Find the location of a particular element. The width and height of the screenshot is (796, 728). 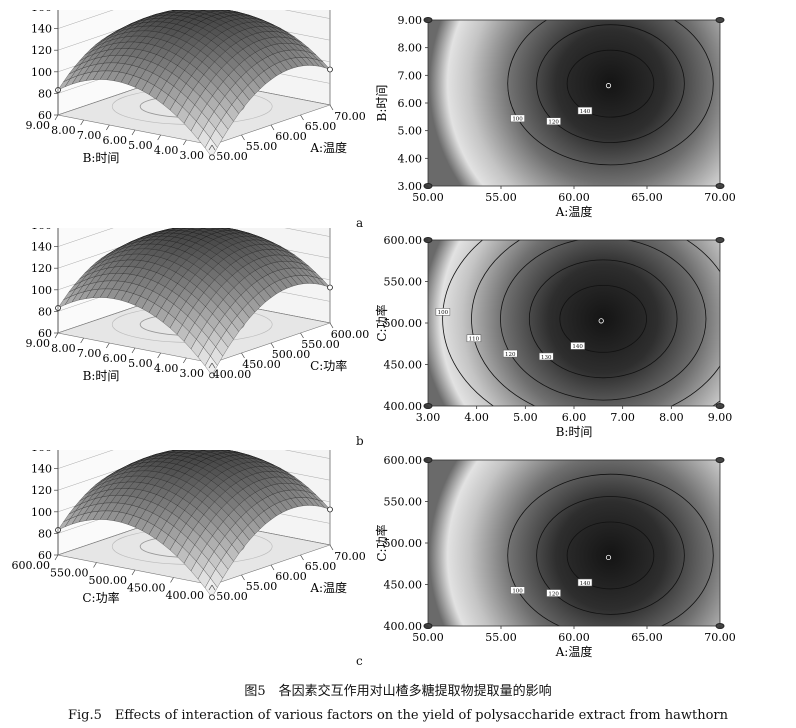

y-tick-label: 5.00 is located at coordinates (410, 131).